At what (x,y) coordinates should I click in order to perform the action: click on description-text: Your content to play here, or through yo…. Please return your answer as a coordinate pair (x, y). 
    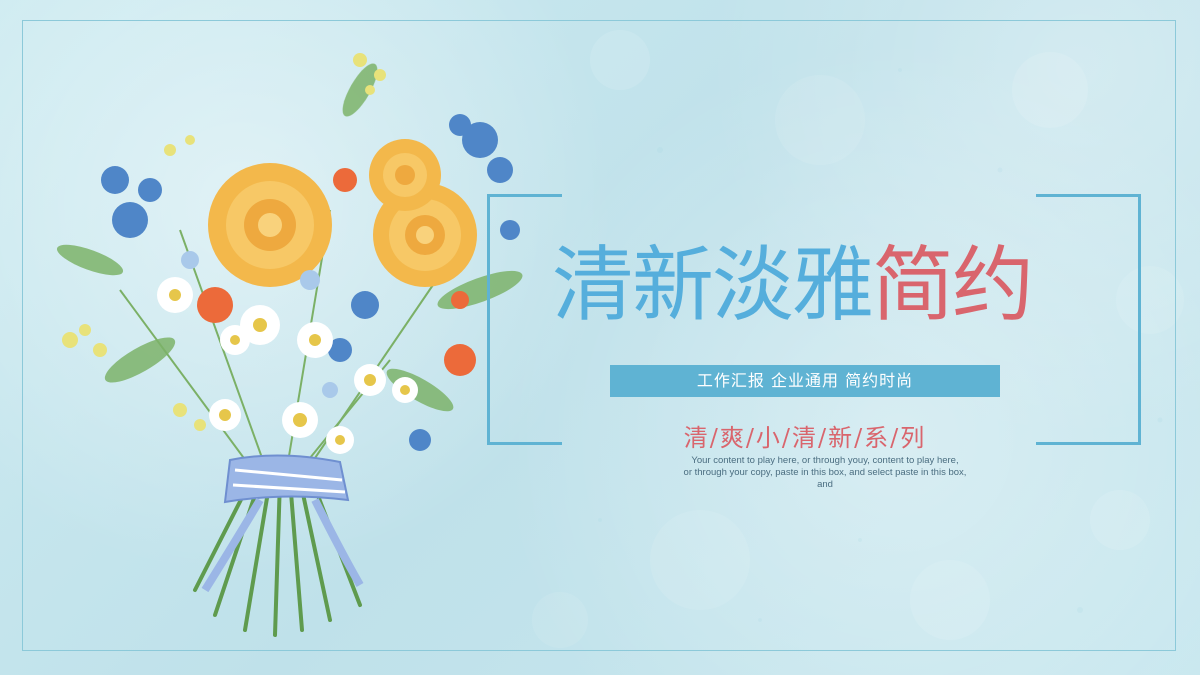
    Looking at the image, I should click on (825, 473).